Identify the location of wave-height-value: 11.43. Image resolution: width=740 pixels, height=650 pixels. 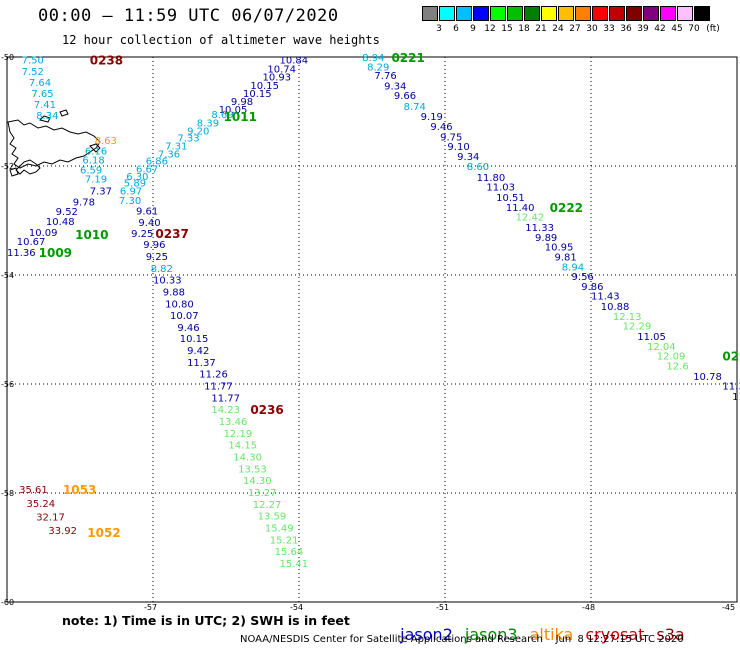
(605, 297).